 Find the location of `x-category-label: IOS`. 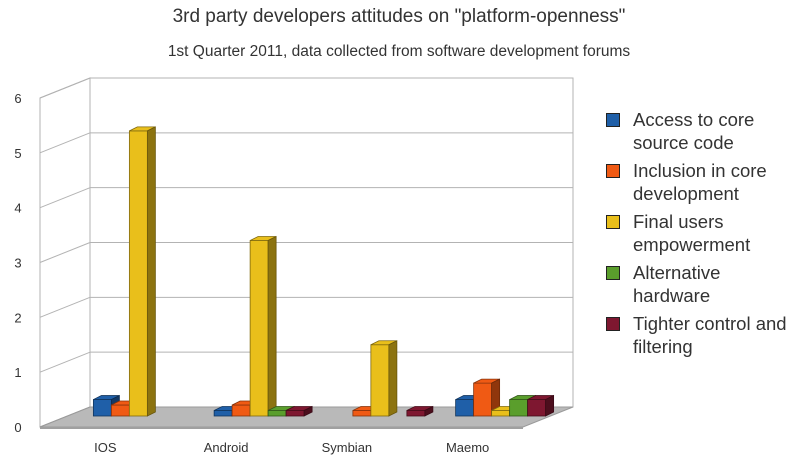

x-category-label: IOS is located at coordinates (105, 447).